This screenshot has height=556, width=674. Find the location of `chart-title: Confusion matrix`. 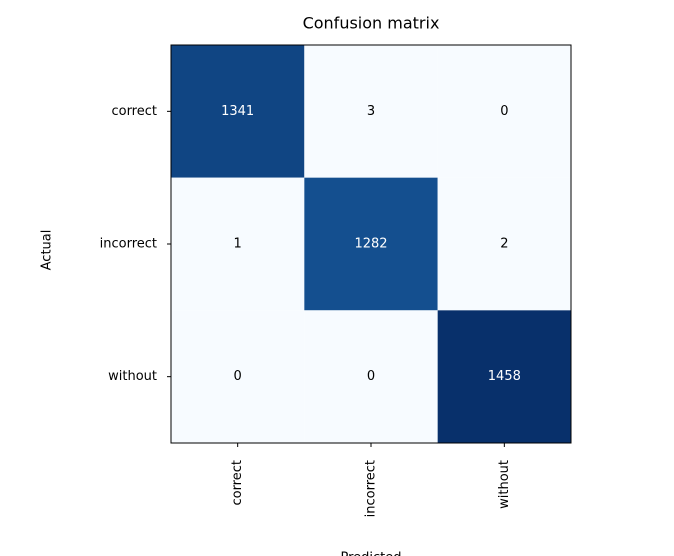

chart-title: Confusion matrix is located at coordinates (371, 23).